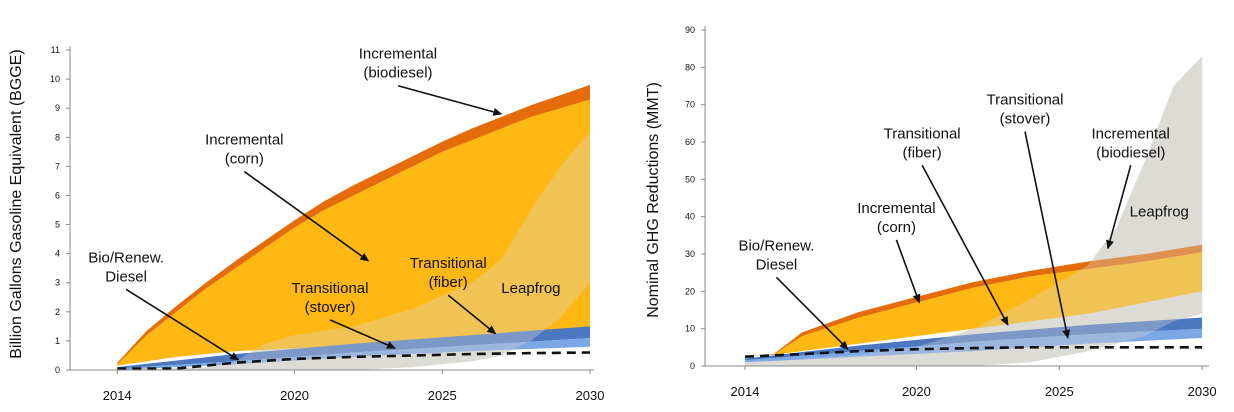 This screenshot has height=412, width=1234. Describe the element at coordinates (57, 312) in the screenshot. I see `y-tick-label: 2` at that location.